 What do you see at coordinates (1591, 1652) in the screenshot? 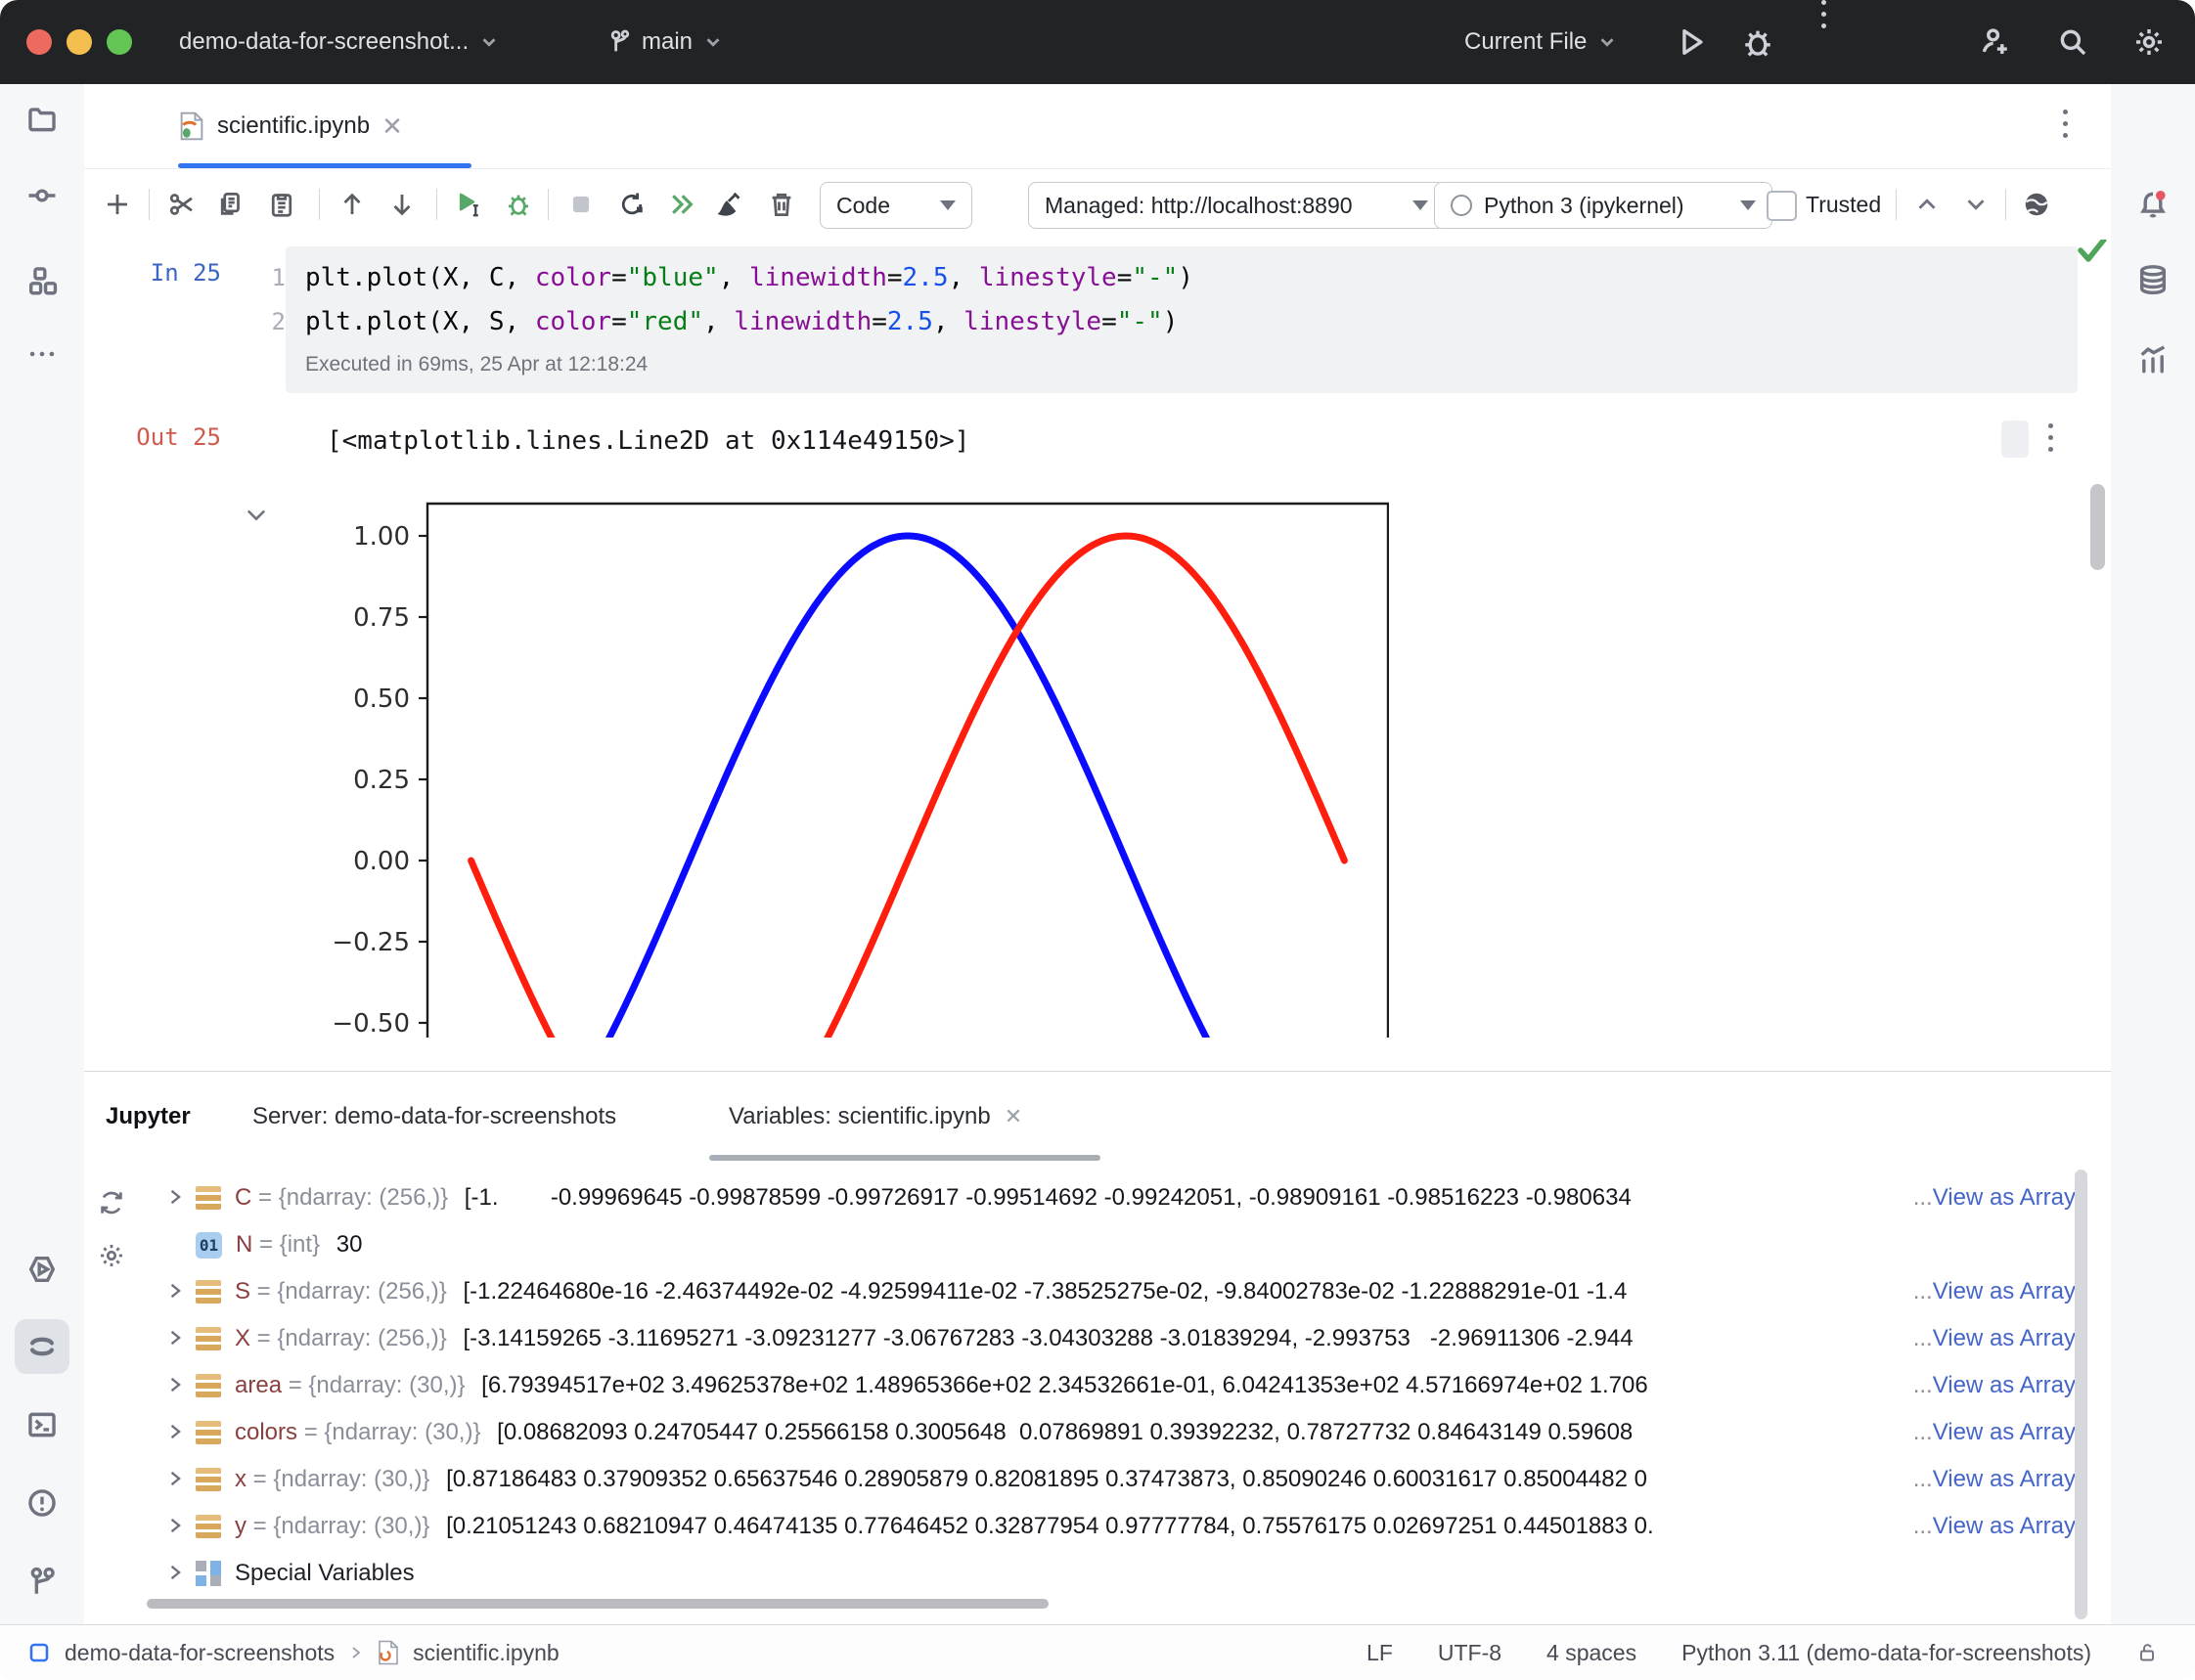
I see `indent-widget: 4 spaces` at bounding box center [1591, 1652].